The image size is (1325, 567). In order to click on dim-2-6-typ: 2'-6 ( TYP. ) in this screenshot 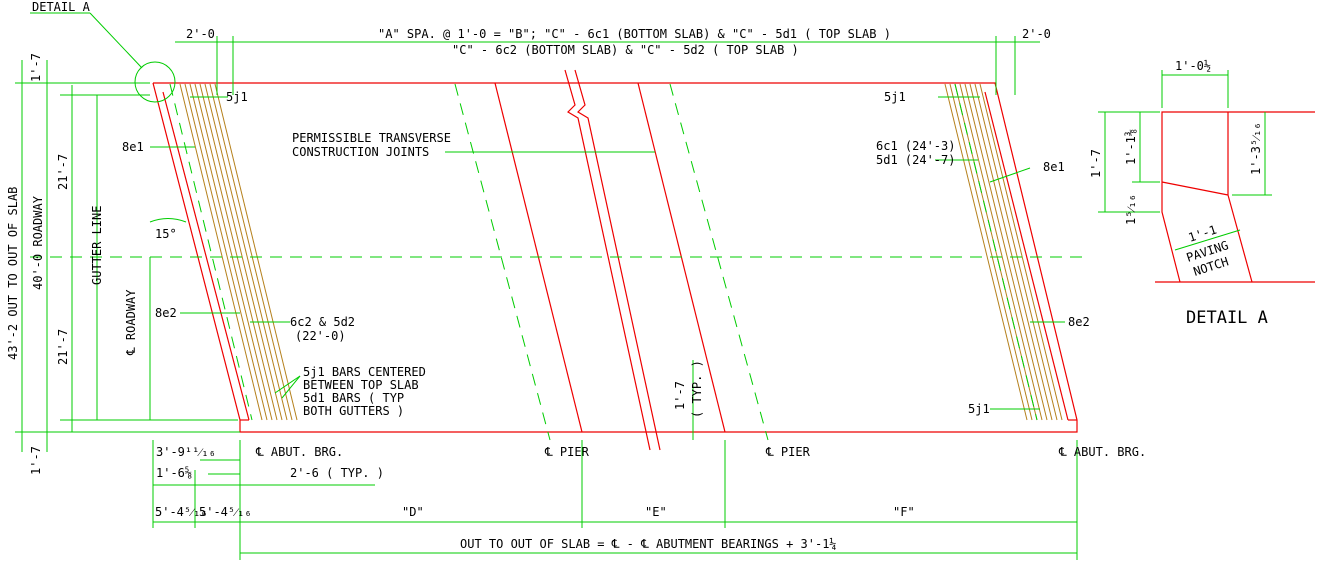, I will do `click(337, 473)`.